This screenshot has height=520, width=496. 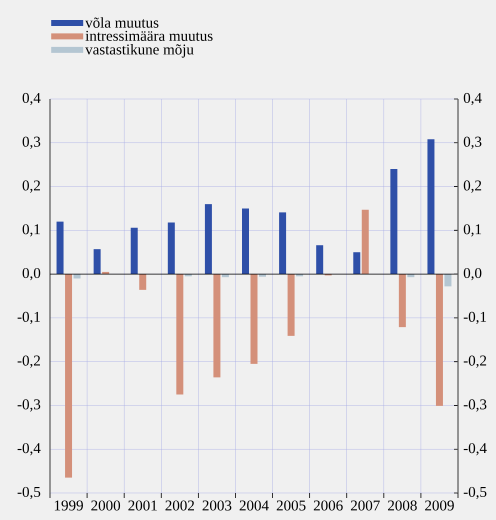 I want to click on legend-label: vastastikune mõju, so click(x=139, y=51).